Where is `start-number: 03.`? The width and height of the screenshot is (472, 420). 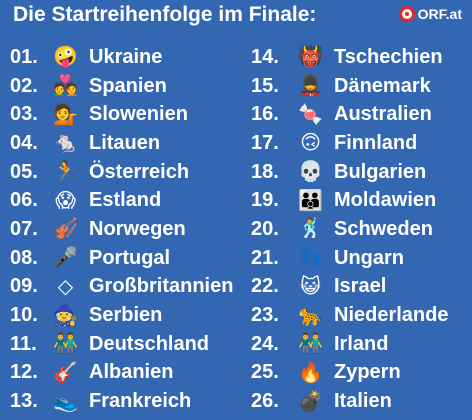
start-number: 03. is located at coordinates (24, 114).